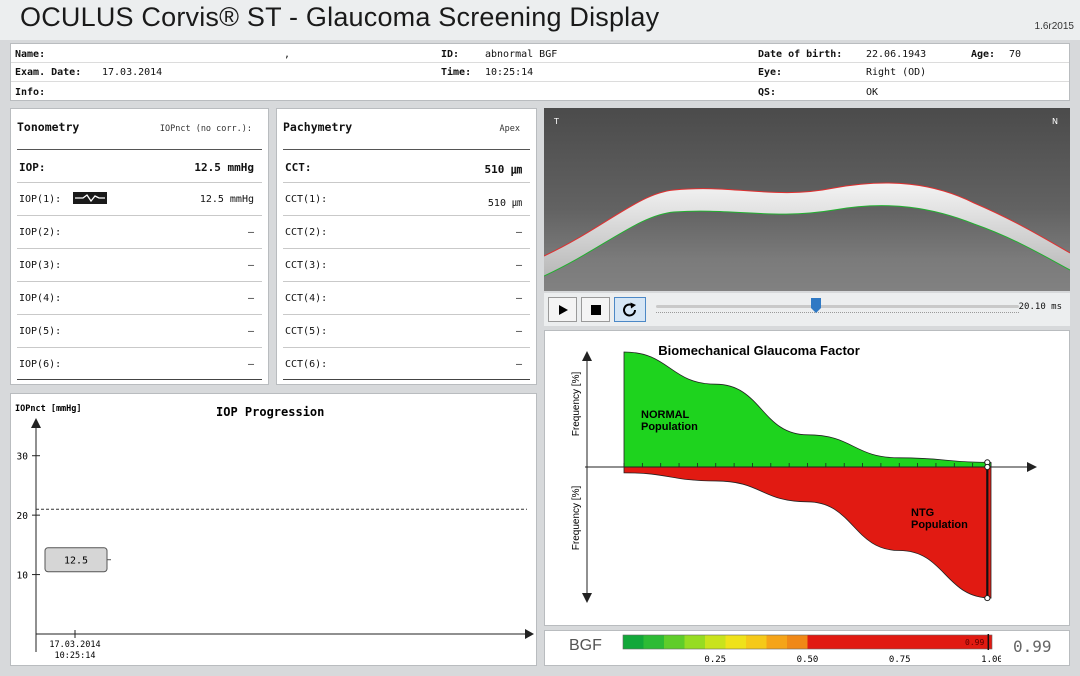 The height and width of the screenshot is (676, 1080). I want to click on iop-chart-title: IOP Progression, so click(270, 412).